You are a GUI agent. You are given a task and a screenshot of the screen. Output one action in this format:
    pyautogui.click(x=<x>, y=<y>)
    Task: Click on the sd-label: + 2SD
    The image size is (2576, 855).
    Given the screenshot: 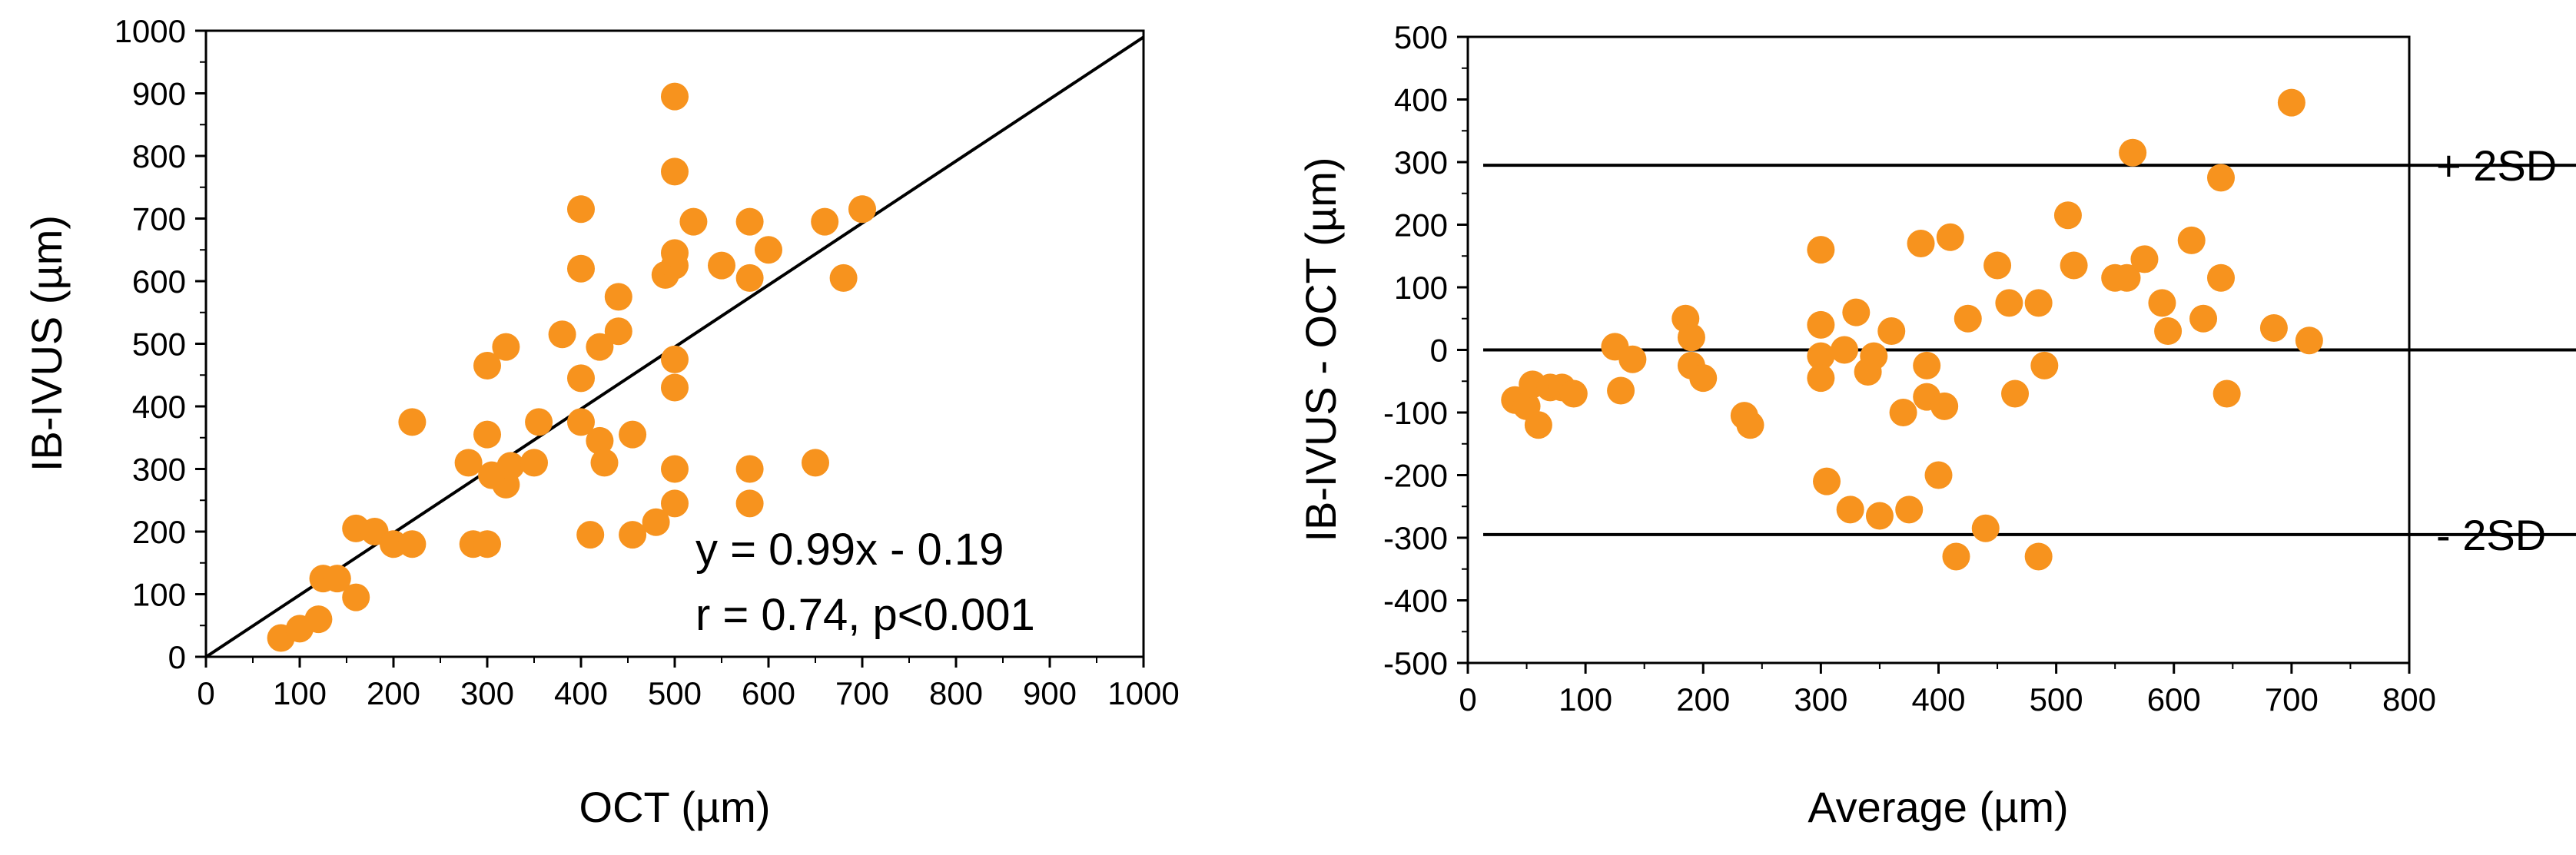 What is the action you would take?
    pyautogui.click(x=2496, y=165)
    